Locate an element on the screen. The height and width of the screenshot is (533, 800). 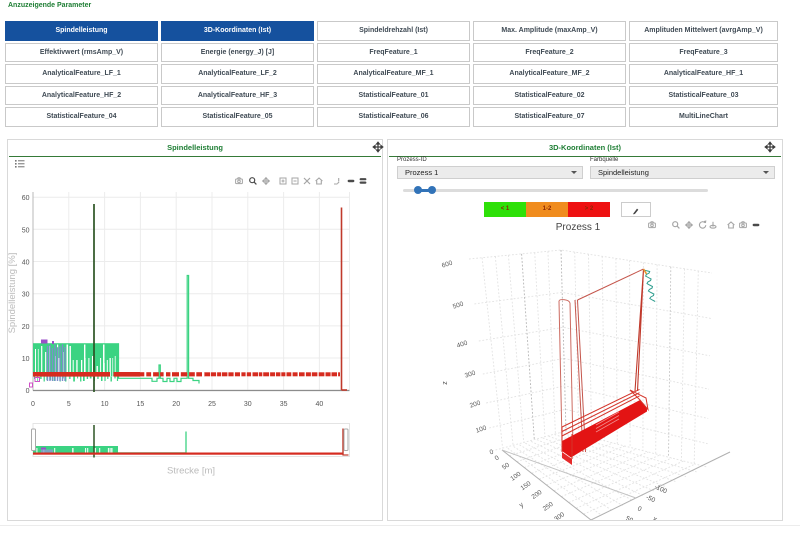
svg-text: 15 is located at coordinates (141, 404).